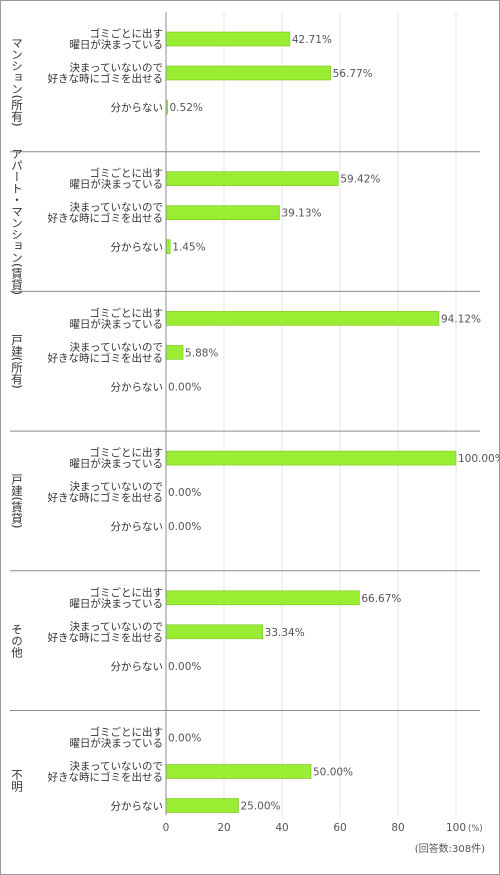 The width and height of the screenshot is (500, 875). Describe the element at coordinates (285, 633) in the screenshot. I see `data-label: 33.34%` at that location.